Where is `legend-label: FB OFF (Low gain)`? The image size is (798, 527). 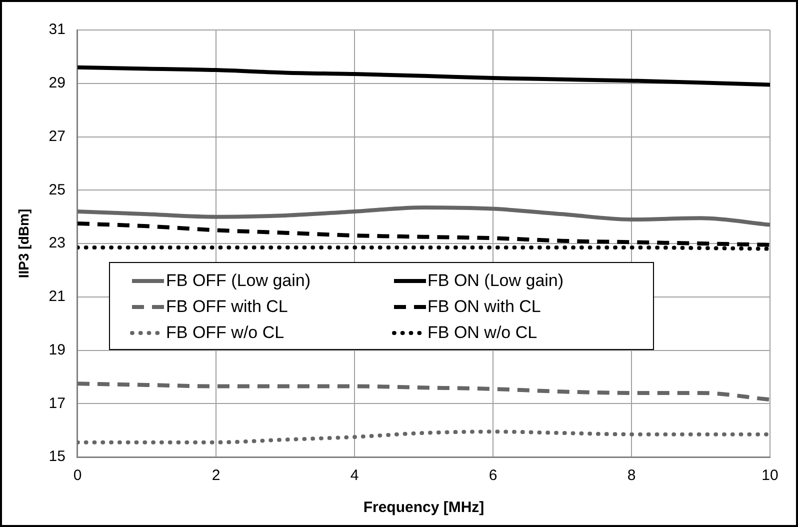
legend-label: FB OFF (Low gain) is located at coordinates (238, 281).